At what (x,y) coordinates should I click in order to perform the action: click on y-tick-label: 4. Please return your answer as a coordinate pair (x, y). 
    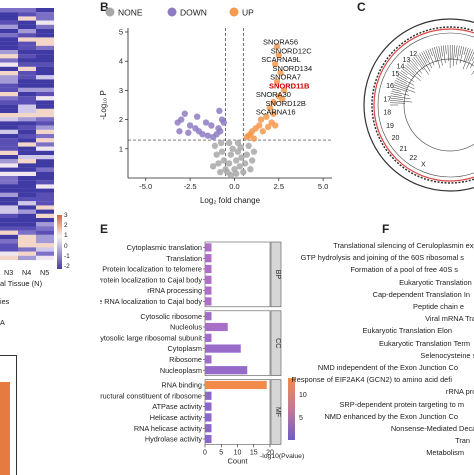
    Looking at the image, I should click on (121, 61).